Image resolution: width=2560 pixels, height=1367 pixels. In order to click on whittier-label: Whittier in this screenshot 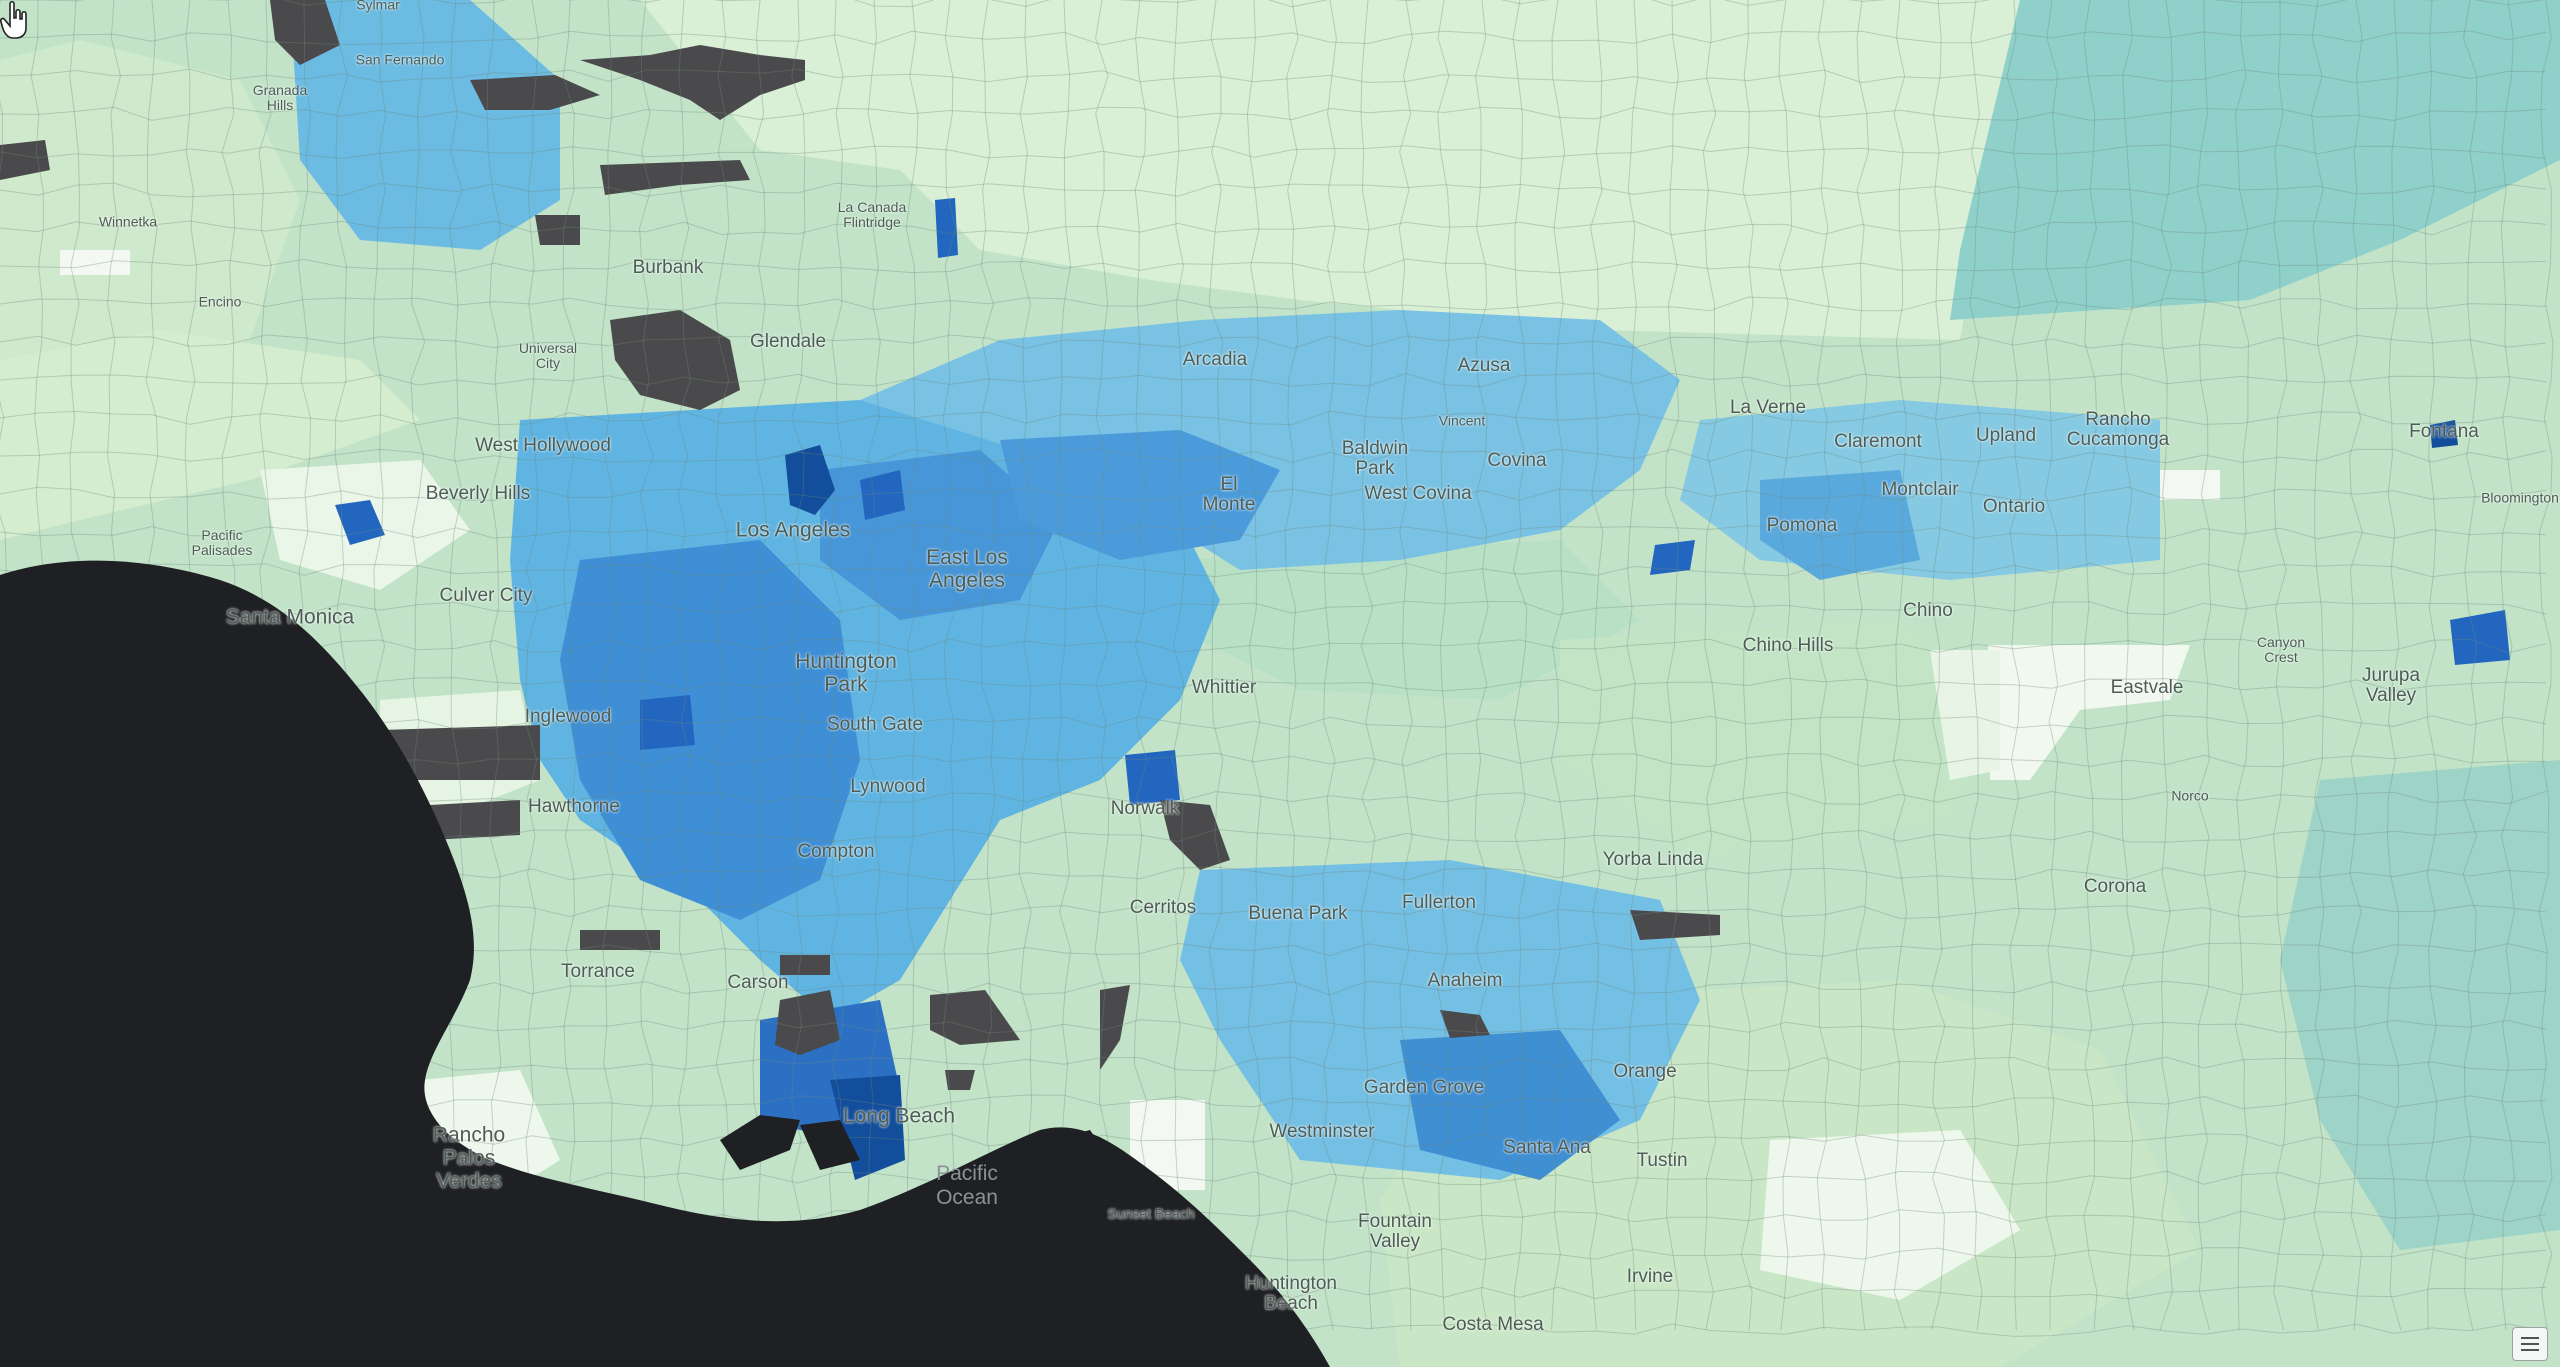, I will do `click(1224, 687)`.